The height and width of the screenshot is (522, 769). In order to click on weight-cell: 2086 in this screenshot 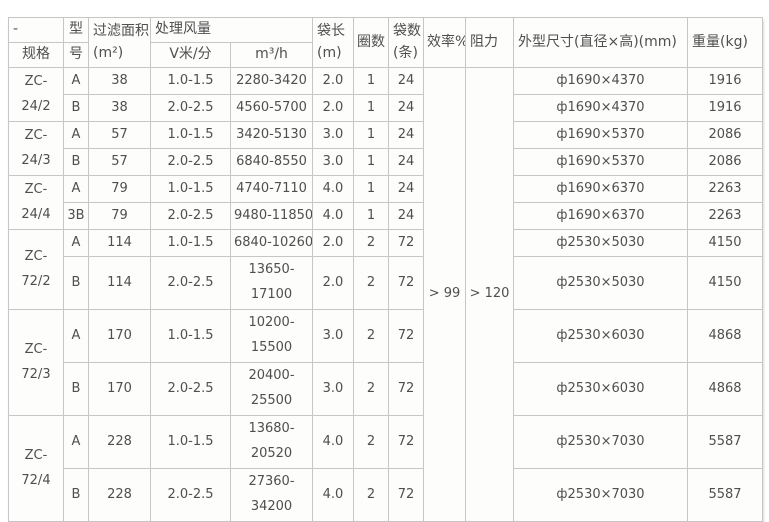, I will do `click(725, 135)`.